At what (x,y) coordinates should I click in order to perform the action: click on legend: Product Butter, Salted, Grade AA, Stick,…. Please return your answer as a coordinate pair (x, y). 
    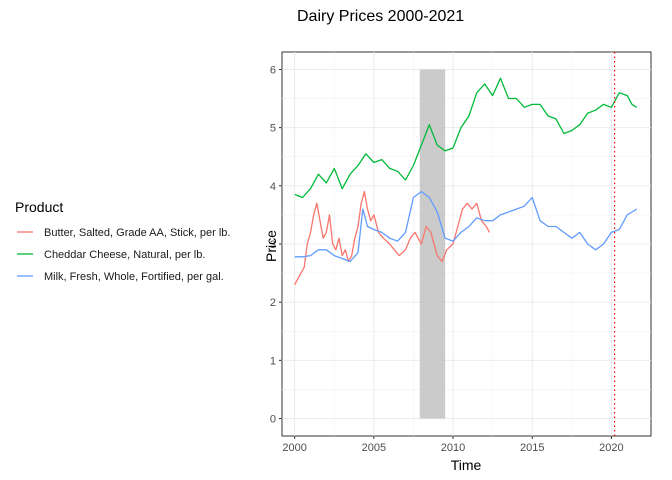
    Looking at the image, I should click on (122, 241).